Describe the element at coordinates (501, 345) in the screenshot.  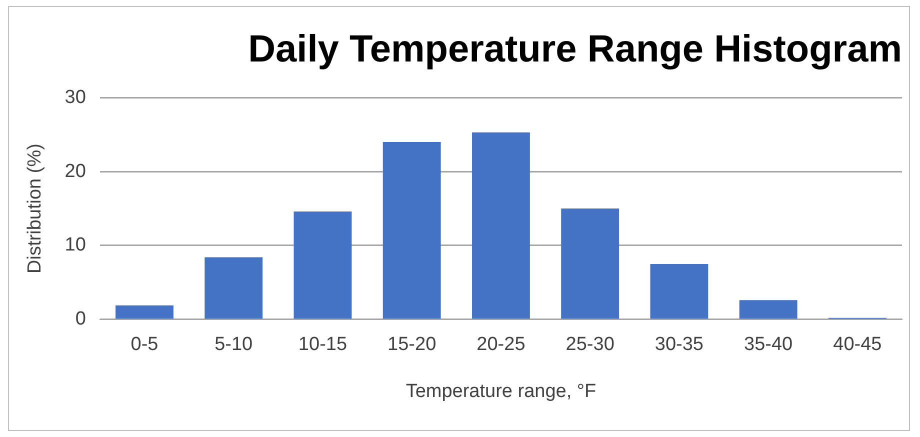
I see `x-tick-label: 20-25` at that location.